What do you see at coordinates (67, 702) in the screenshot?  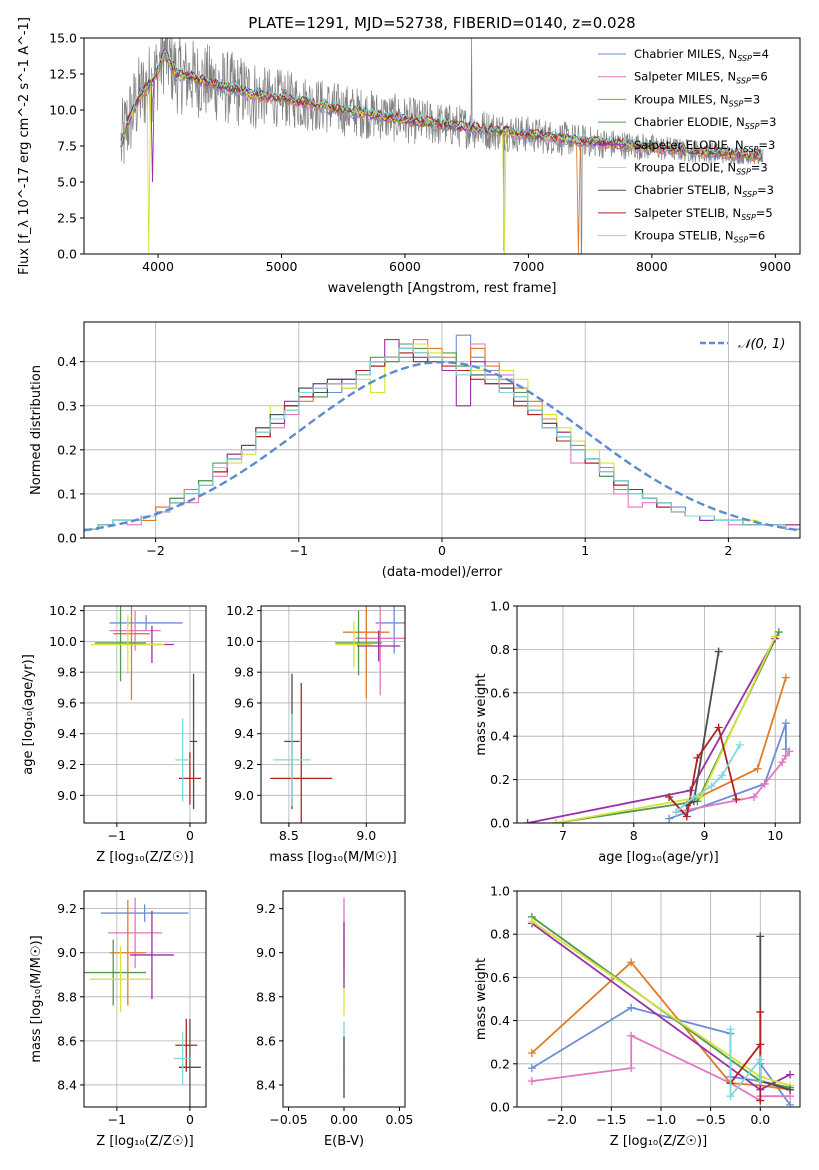 I see `y-tick-label: 9.6` at bounding box center [67, 702].